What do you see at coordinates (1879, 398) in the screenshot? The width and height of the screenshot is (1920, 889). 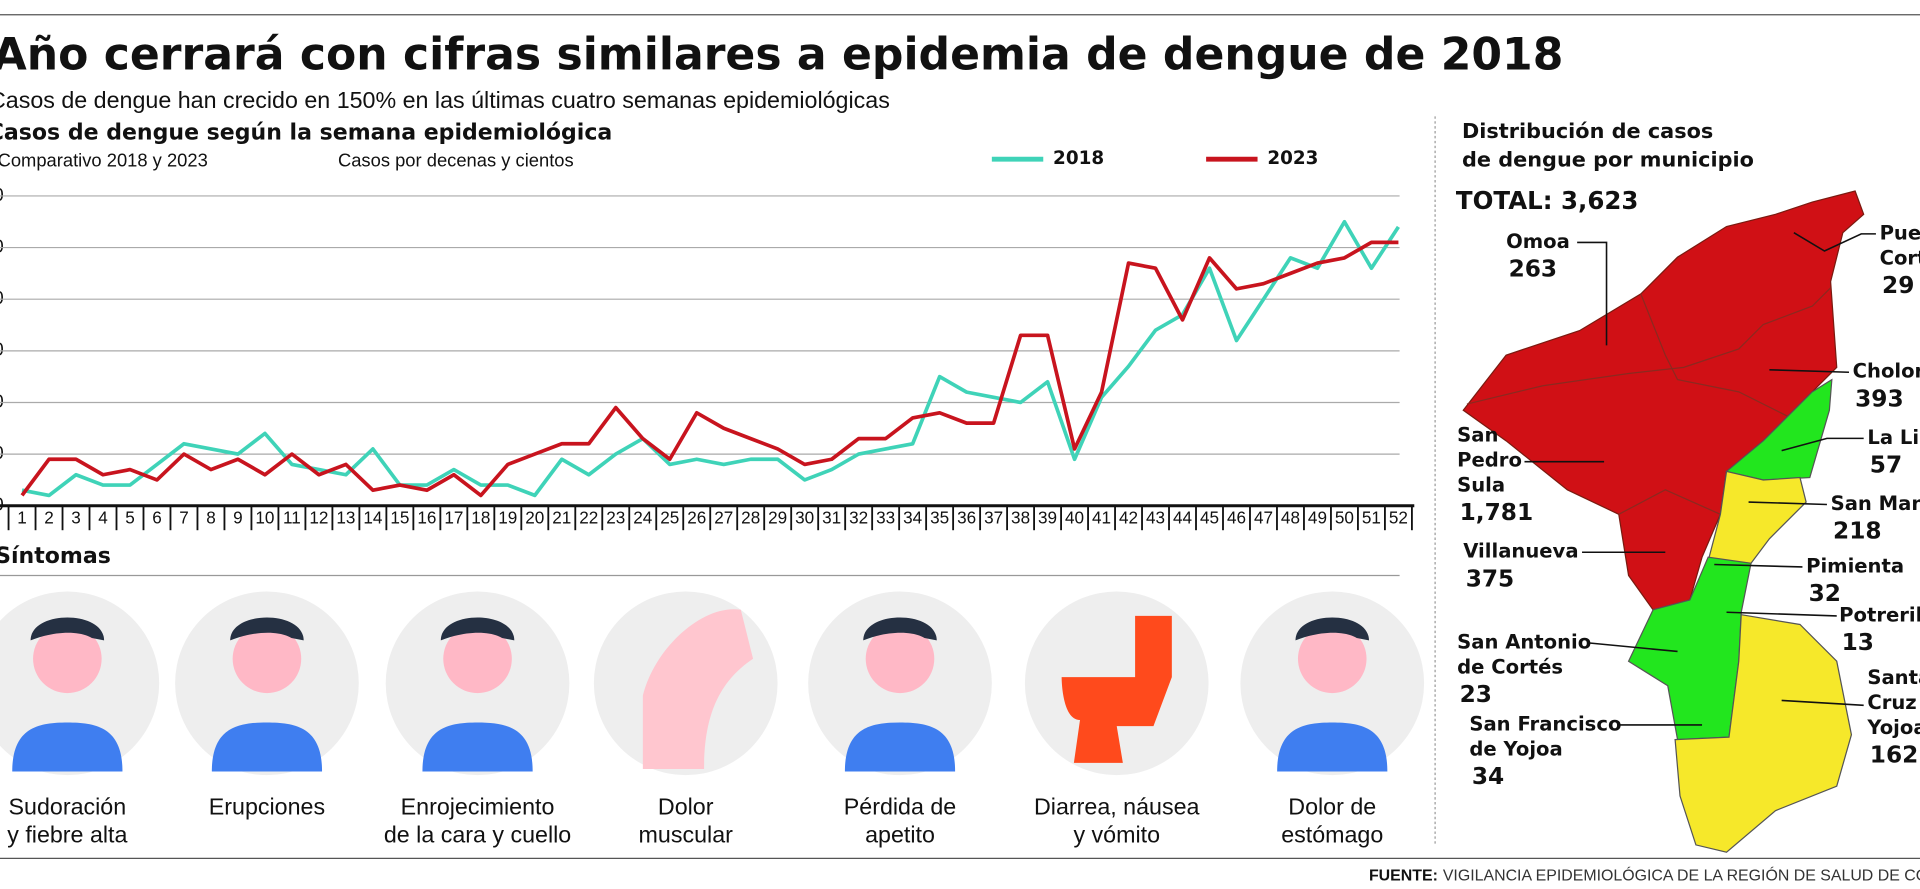 I see `municipality-value: 393` at bounding box center [1879, 398].